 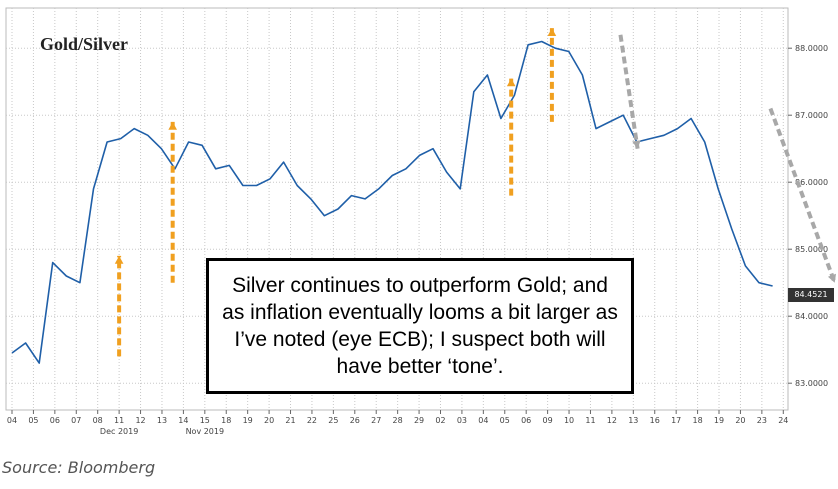 I want to click on last-value-badge: 84.4521, so click(x=811, y=295).